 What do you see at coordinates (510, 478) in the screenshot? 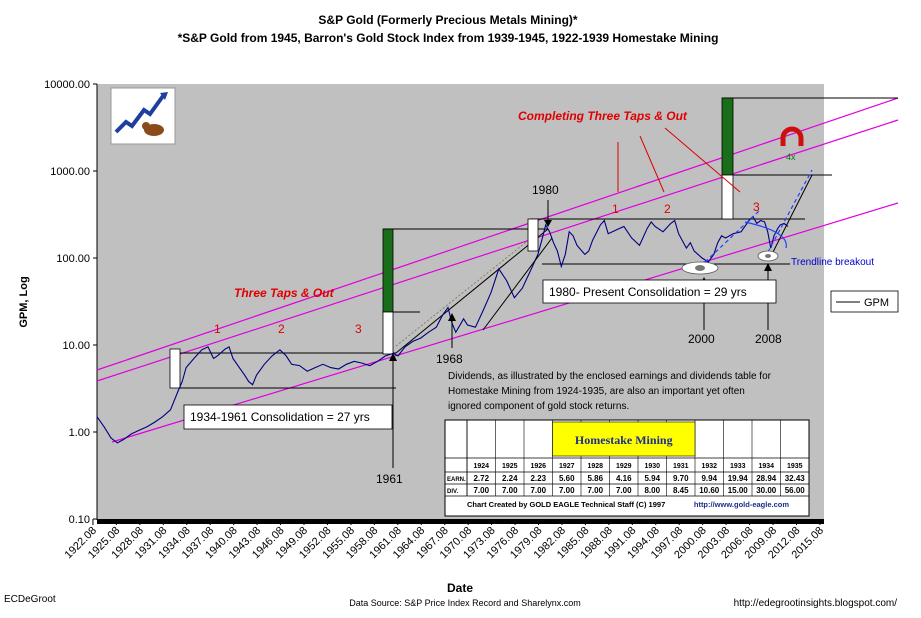
I see `table-cell: 2.24` at bounding box center [510, 478].